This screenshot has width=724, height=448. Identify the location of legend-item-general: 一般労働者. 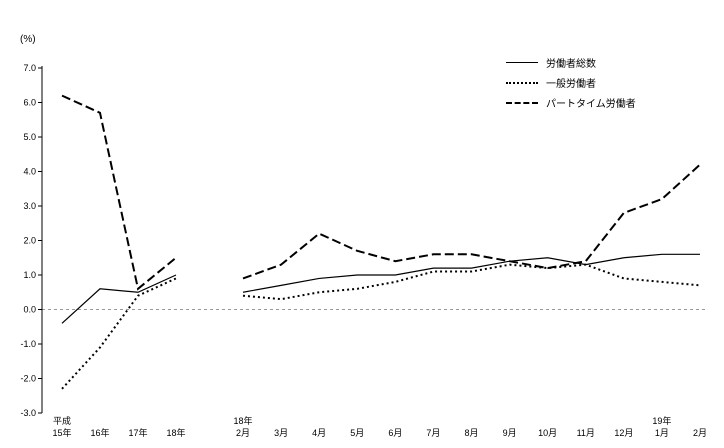
(571, 83).